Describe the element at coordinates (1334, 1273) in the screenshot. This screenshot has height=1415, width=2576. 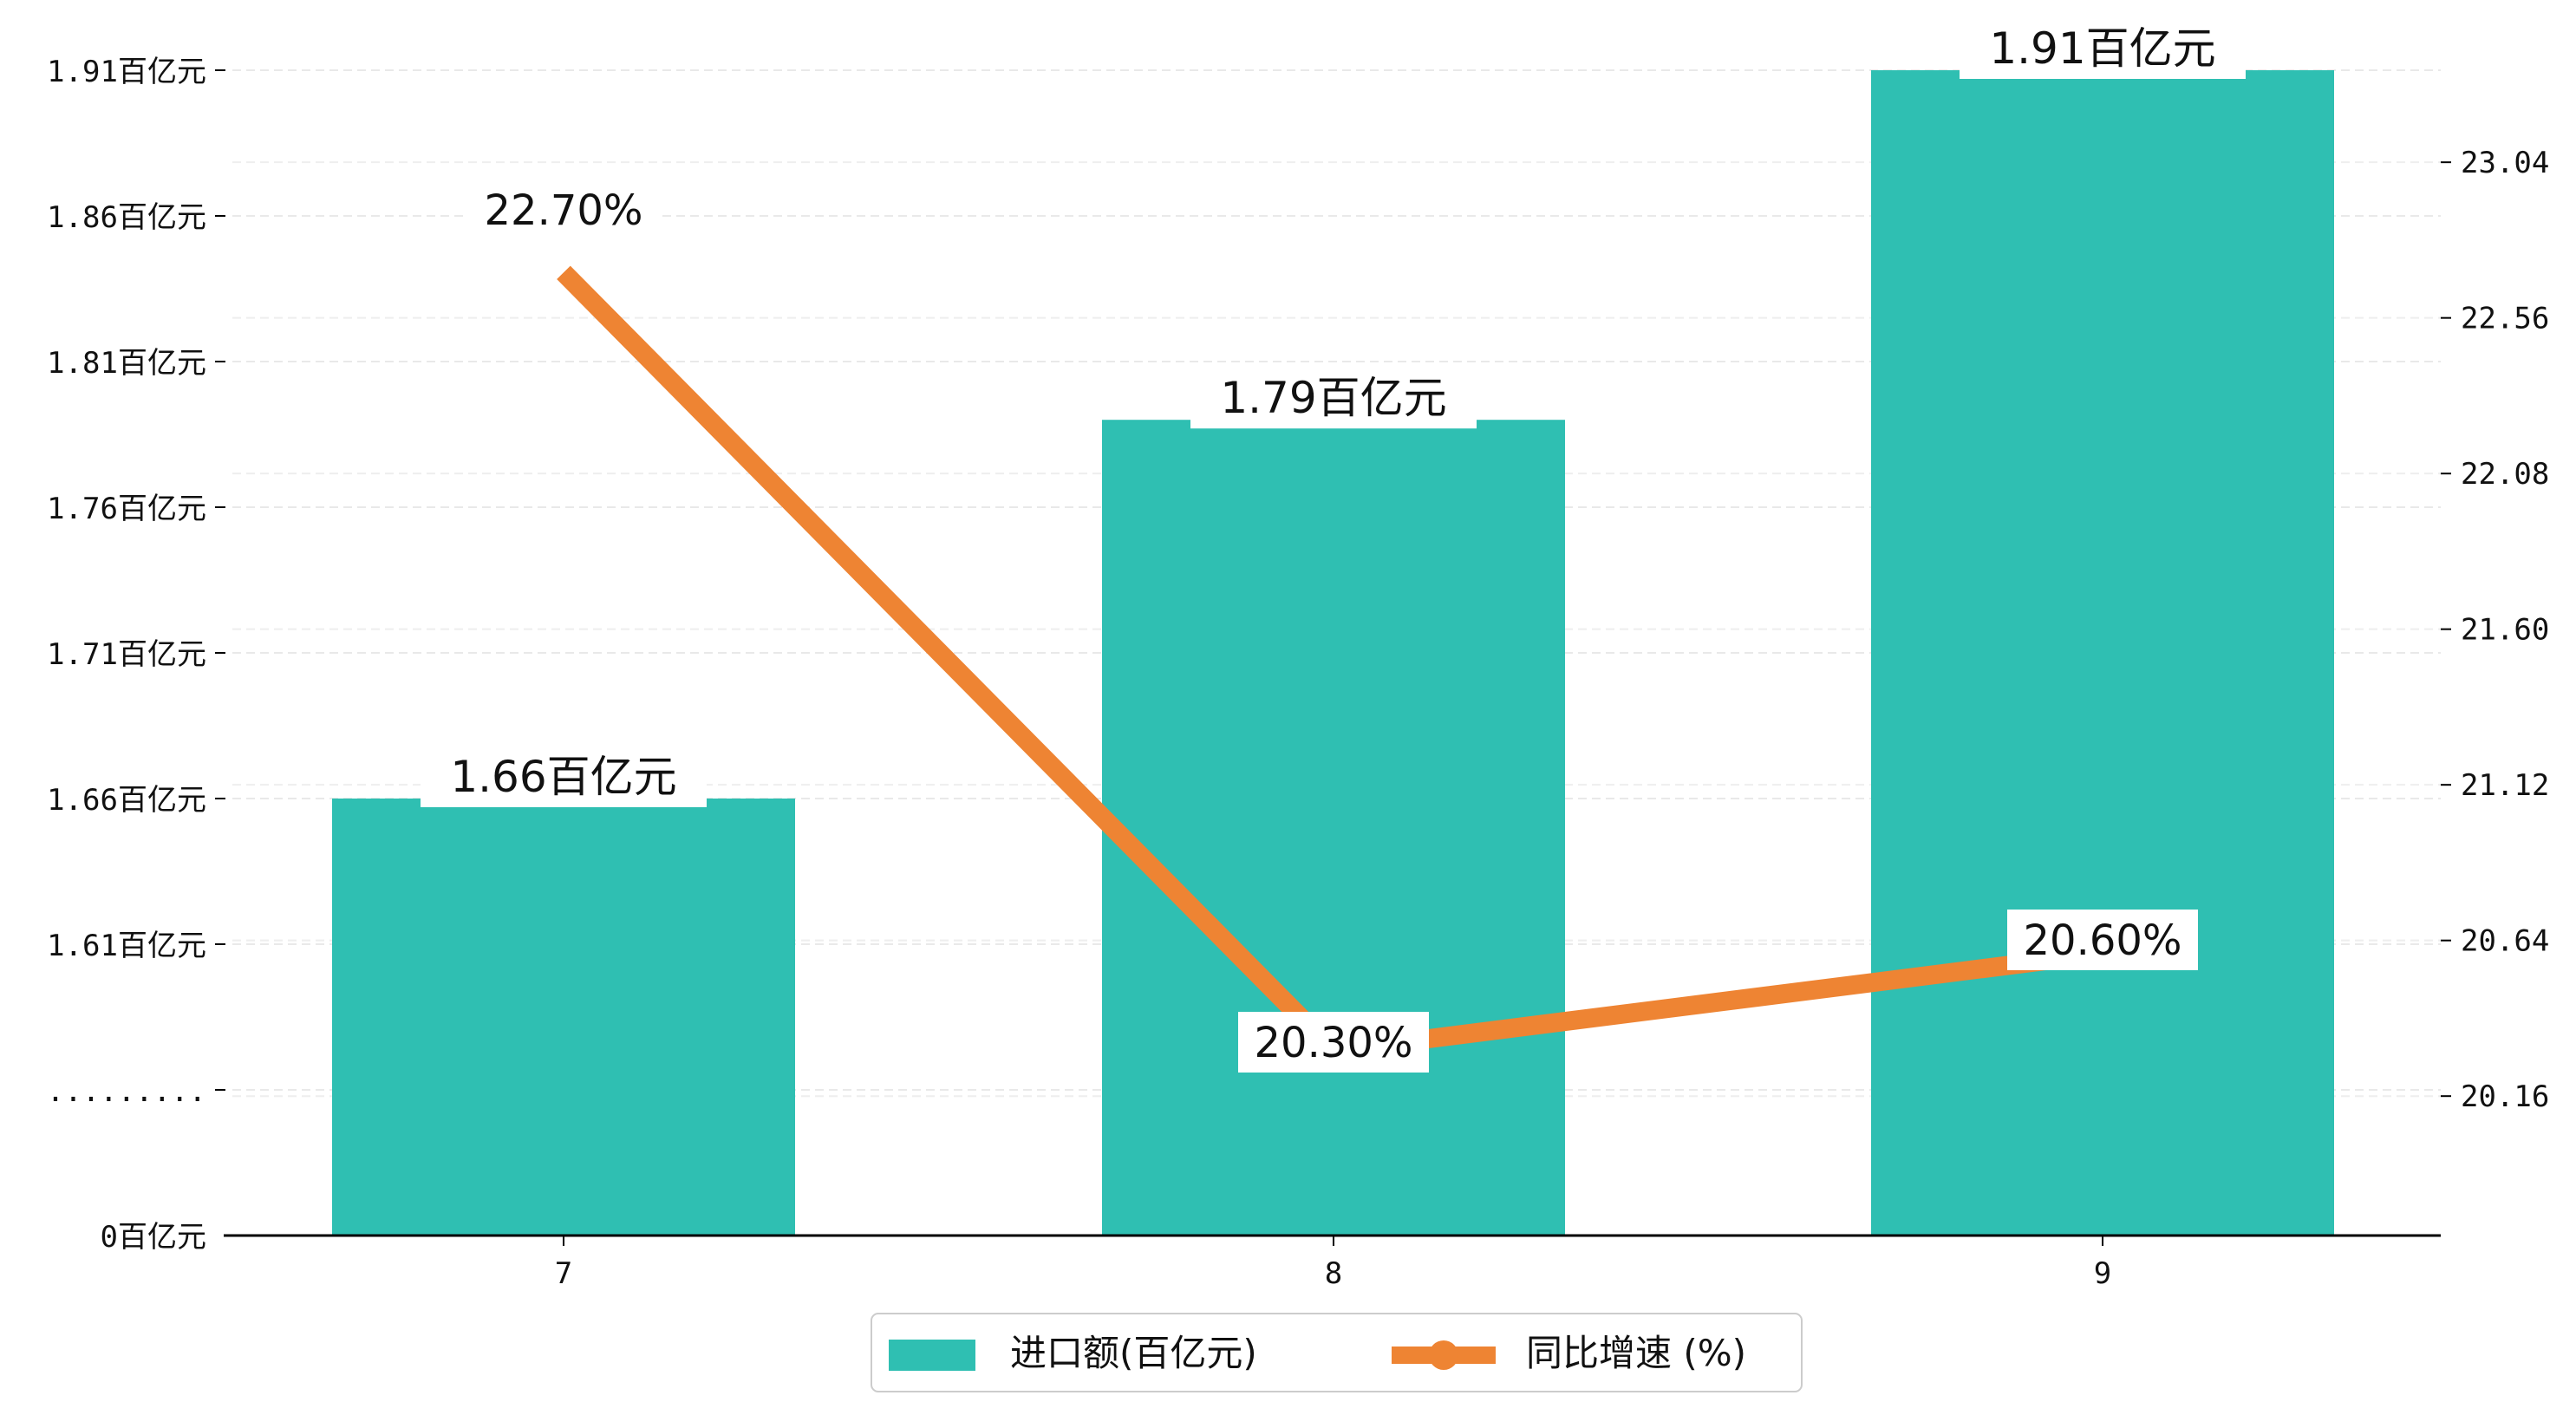
I see `x-tick-label: 8` at that location.